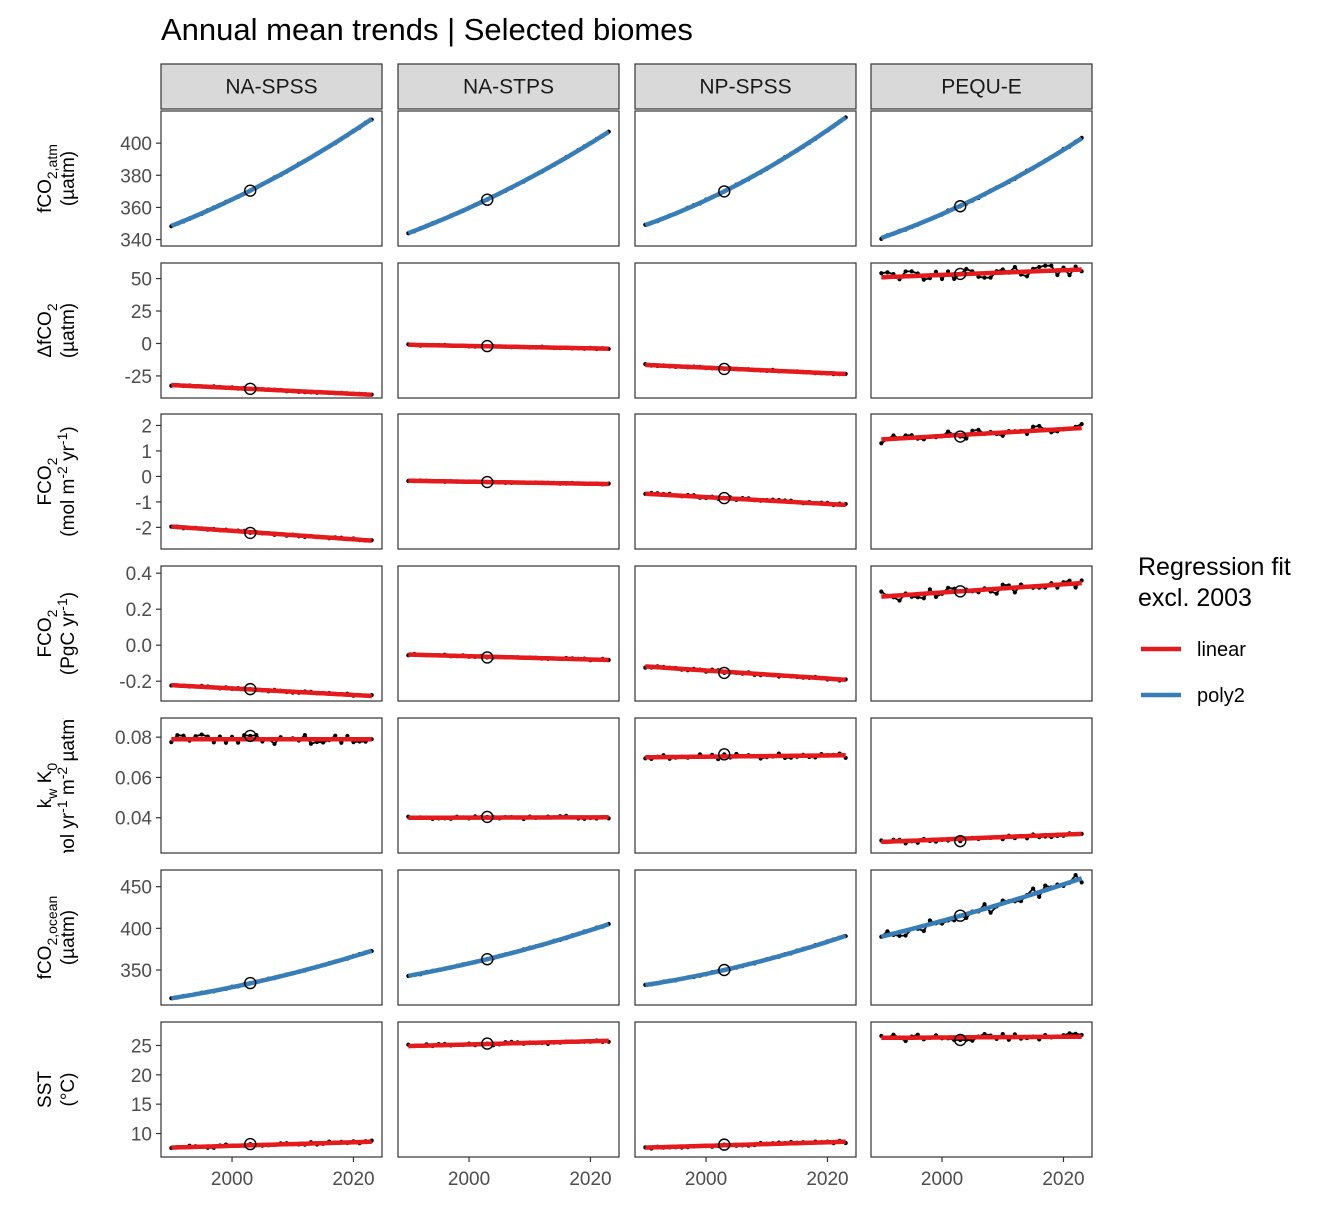 Image resolution: width=1344 pixels, height=1209 pixels. I want to click on facet-strip-label: NA-SPSS, so click(271, 87).